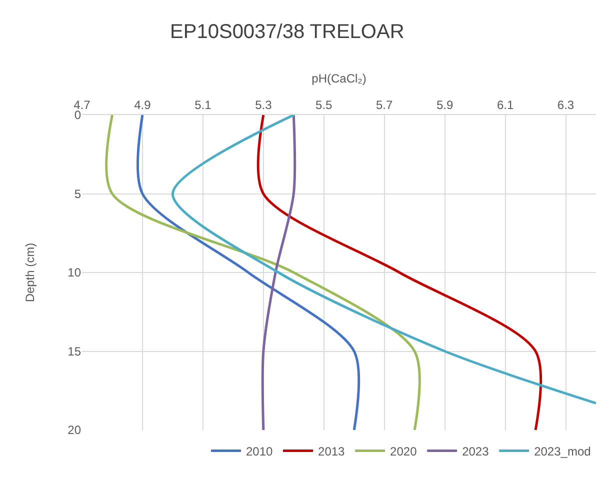 This screenshot has height=478, width=611. Describe the element at coordinates (332, 451) in the screenshot. I see `legend-label: 2013` at that location.